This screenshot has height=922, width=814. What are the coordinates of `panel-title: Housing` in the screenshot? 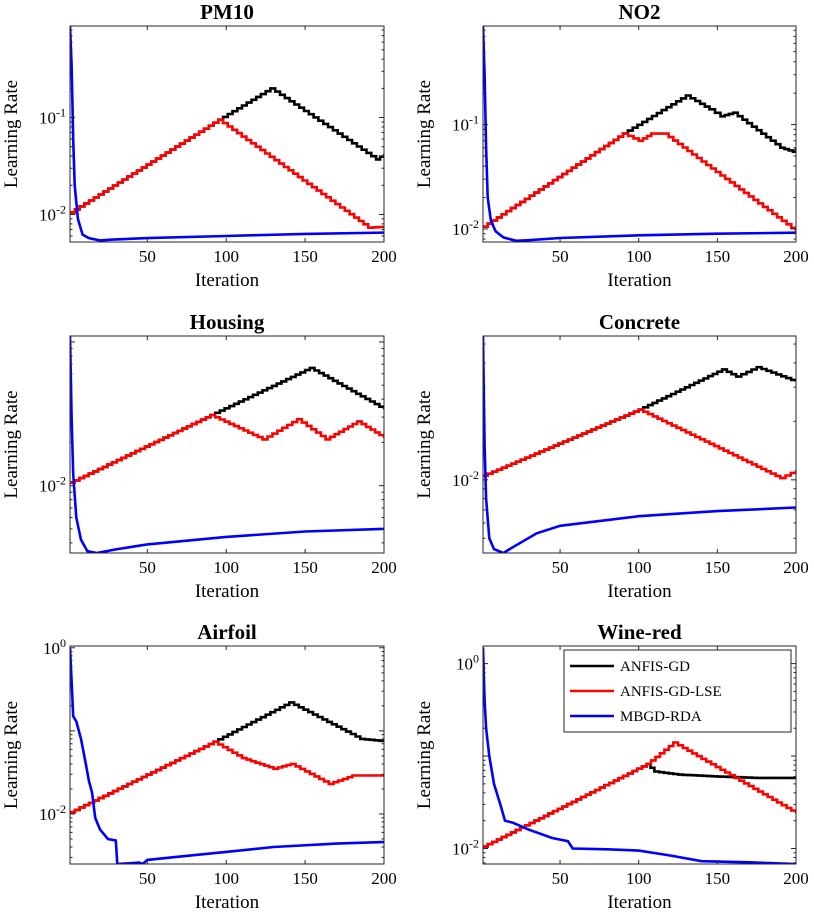 It's located at (227, 322).